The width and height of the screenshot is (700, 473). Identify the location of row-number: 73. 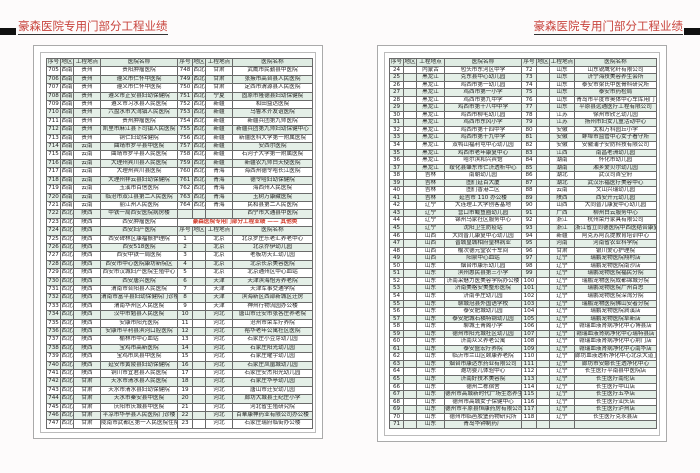
(529, 77).